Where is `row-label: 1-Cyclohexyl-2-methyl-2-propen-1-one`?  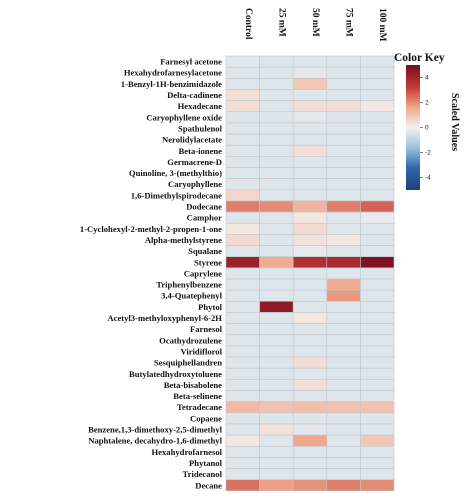 row-label: 1-Cyclohexyl-2-methyl-2-propen-1-one is located at coordinates (151, 229).